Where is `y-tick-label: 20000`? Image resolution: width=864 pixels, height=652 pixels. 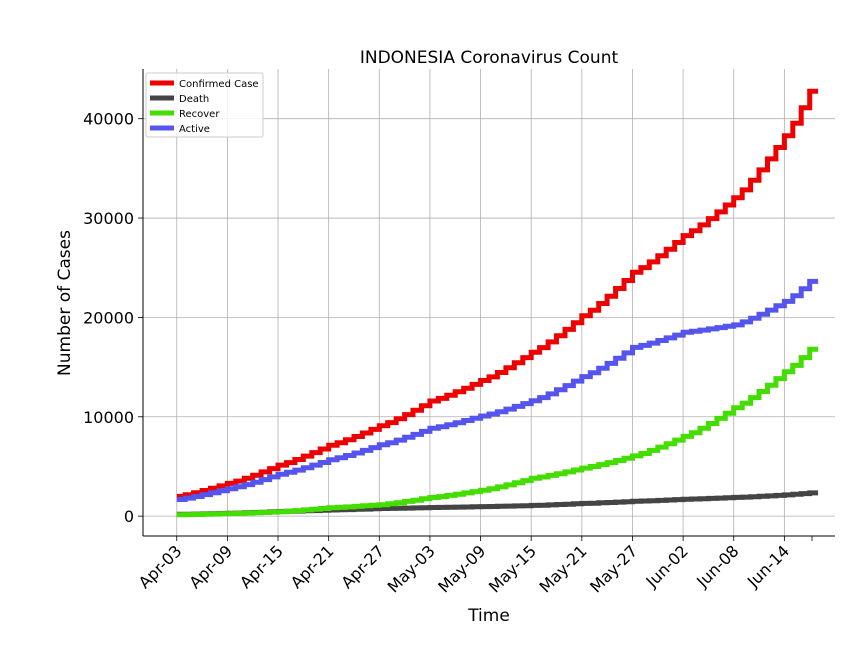 y-tick-label: 20000 is located at coordinates (108, 317).